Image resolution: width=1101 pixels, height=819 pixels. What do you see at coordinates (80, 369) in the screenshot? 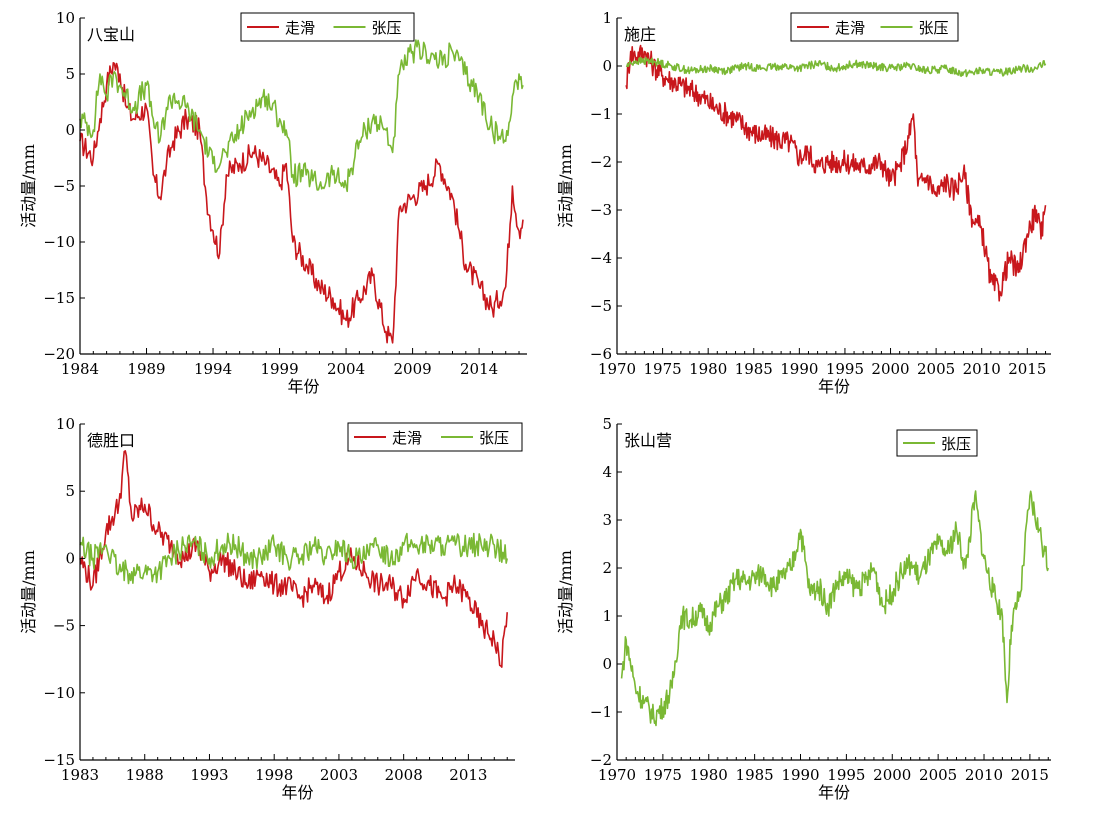
I see `x-tick-label: 1984` at bounding box center [80, 369].